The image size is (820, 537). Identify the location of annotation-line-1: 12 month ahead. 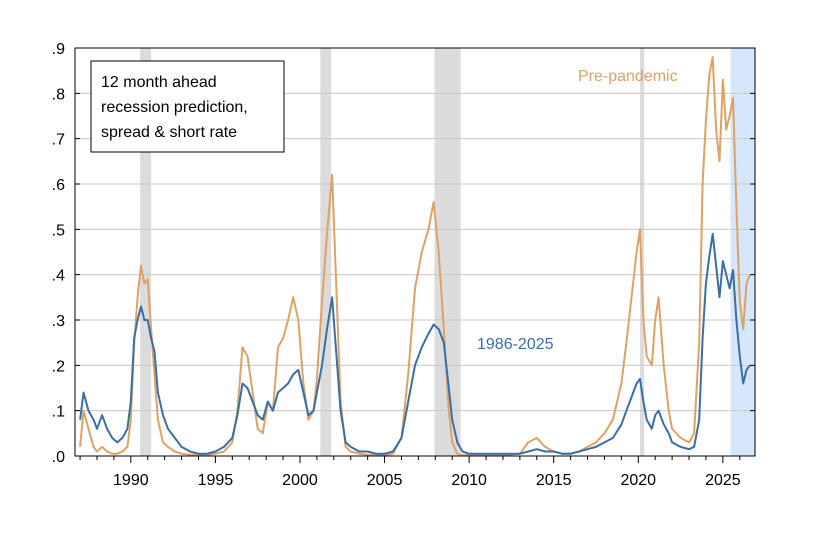
(159, 82).